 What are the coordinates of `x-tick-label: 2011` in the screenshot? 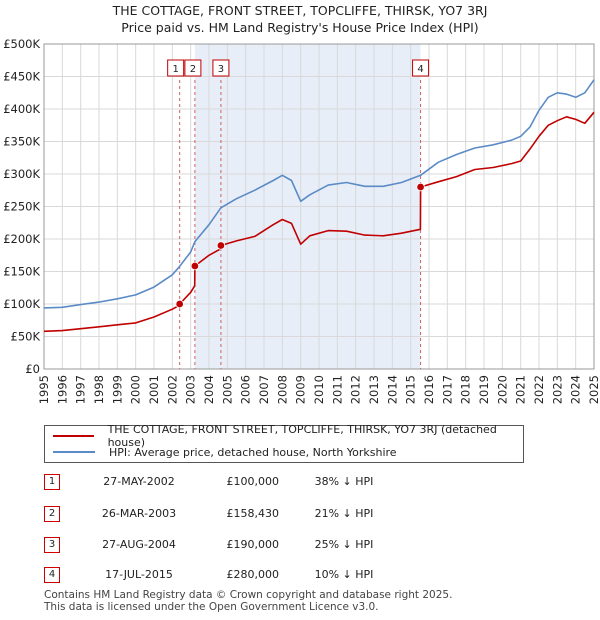 It's located at (337, 389).